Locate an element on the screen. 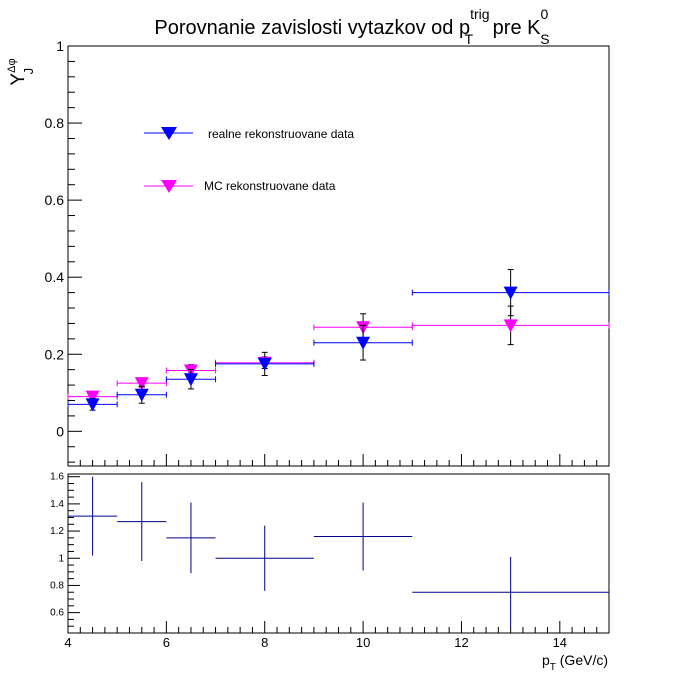  y-tick-label: 0.2 is located at coordinates (55, 354).